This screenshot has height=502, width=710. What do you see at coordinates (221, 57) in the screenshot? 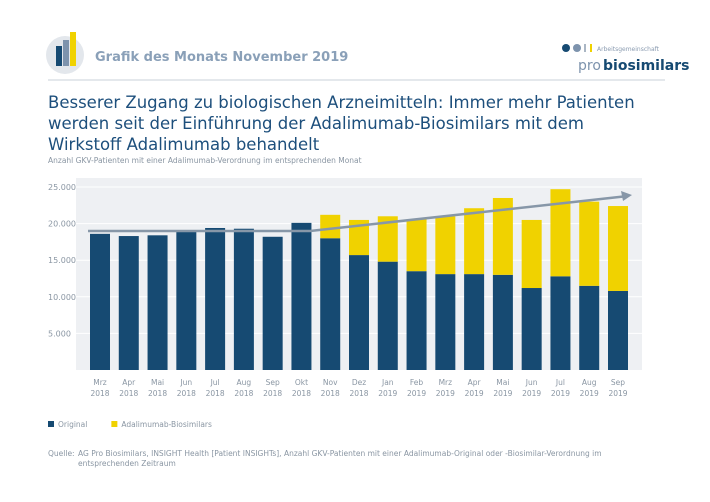
I see `header-title: Grafik des Monats November 2019` at bounding box center [221, 57].